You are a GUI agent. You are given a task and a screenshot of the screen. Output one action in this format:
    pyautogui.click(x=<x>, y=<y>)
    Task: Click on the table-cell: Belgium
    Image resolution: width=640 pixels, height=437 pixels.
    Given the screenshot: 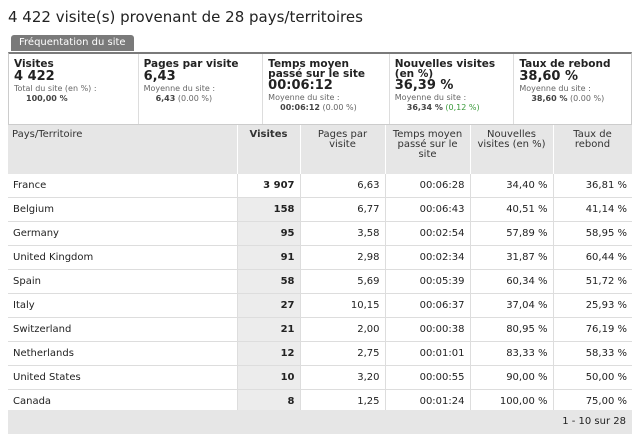 What is the action you would take?
    pyautogui.click(x=123, y=209)
    